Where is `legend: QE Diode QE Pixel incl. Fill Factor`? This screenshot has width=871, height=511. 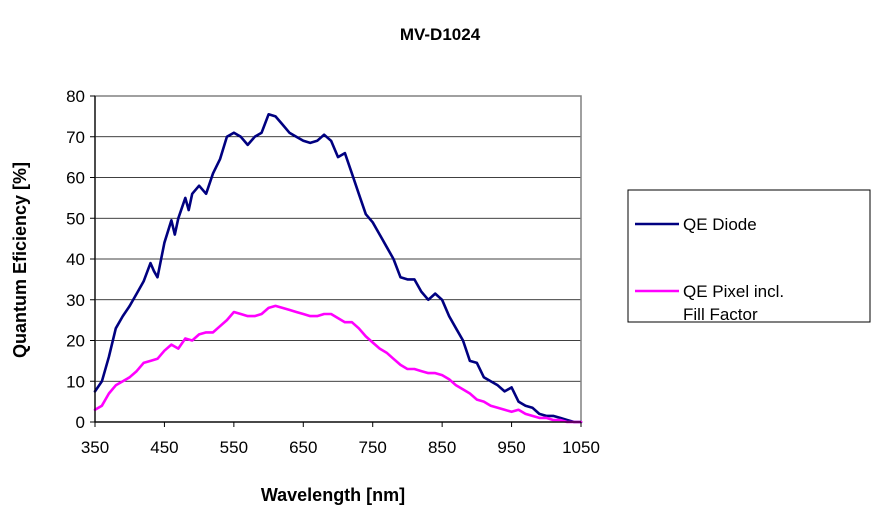
legend: QE Diode QE Pixel incl. Fill Factor is located at coordinates (749, 256).